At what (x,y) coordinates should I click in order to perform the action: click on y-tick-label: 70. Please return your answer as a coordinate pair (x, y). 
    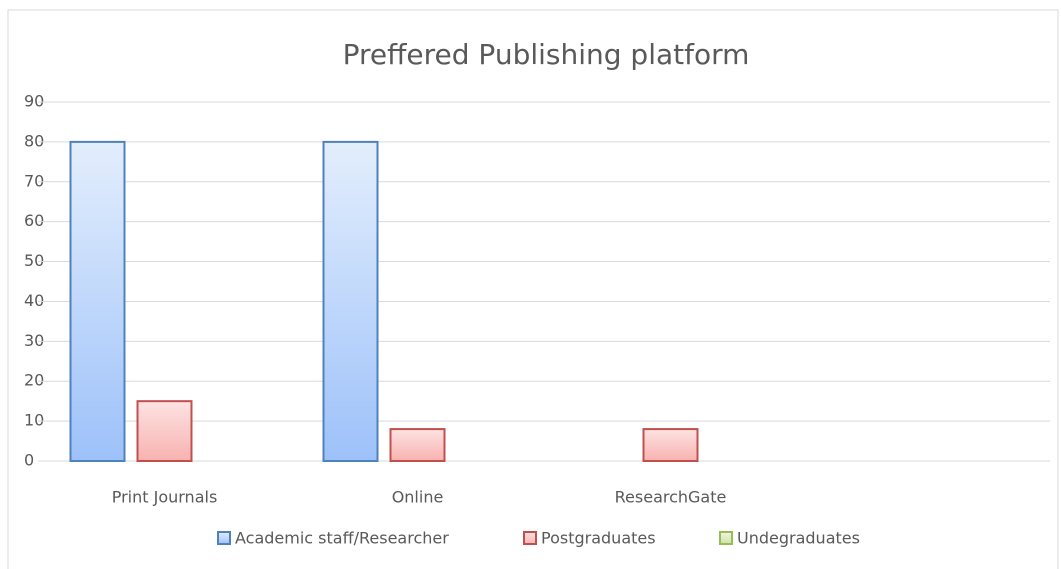
    Looking at the image, I should click on (34, 180).